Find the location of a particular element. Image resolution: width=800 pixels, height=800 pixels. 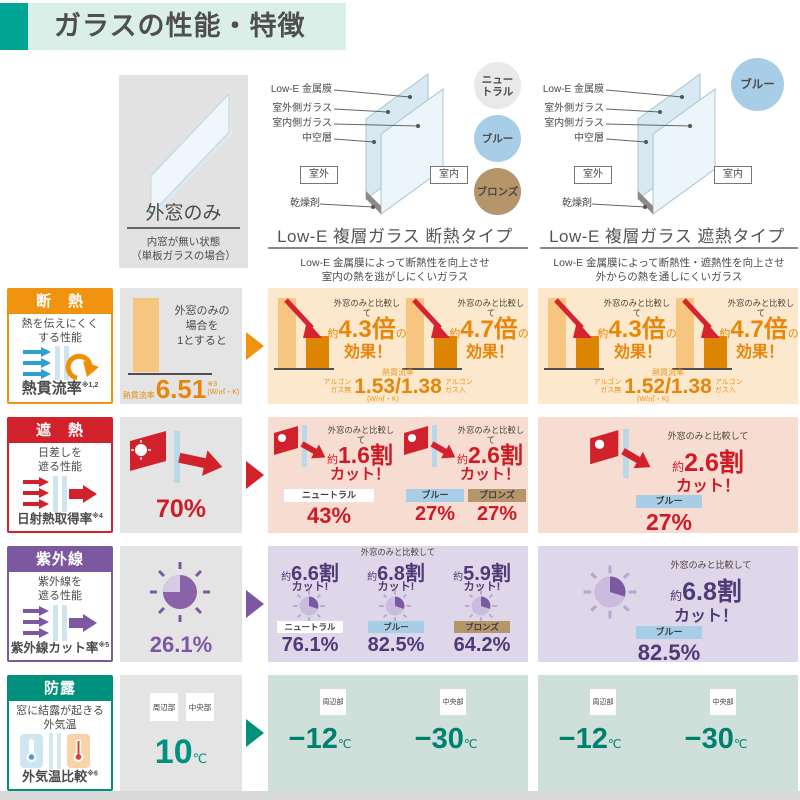

argon-without-line2: ガス無 is located at coordinates (611, 390).